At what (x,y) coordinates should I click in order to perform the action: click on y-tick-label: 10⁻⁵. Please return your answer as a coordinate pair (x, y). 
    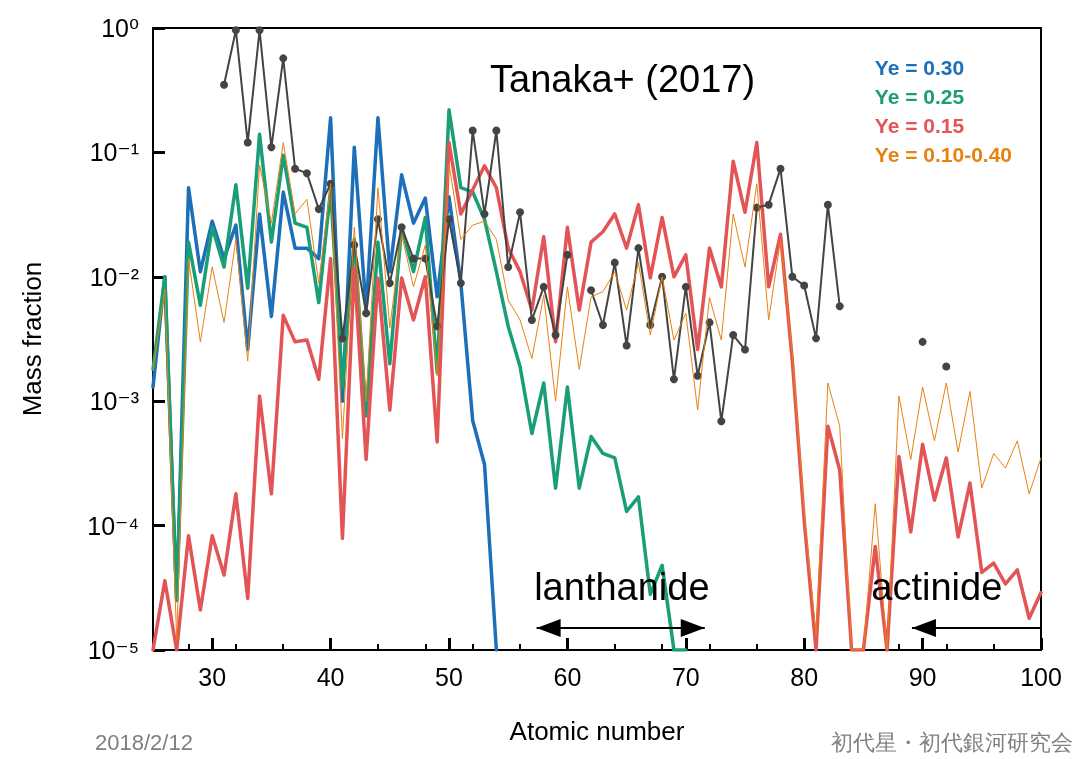
    Looking at the image, I should click on (113, 650).